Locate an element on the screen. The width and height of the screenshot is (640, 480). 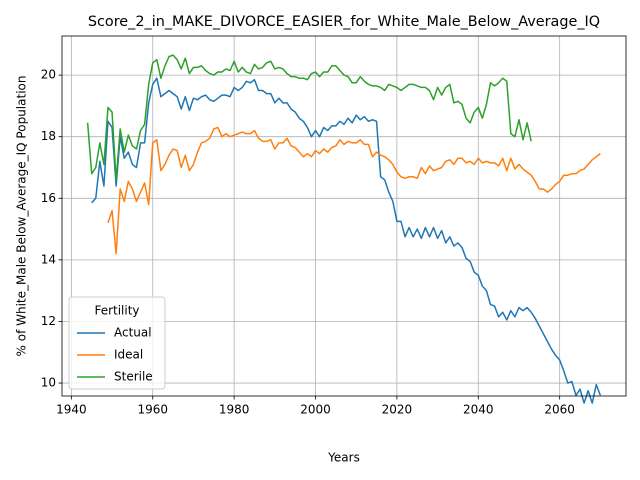
y-tick-label: 12 is located at coordinates (48, 321).